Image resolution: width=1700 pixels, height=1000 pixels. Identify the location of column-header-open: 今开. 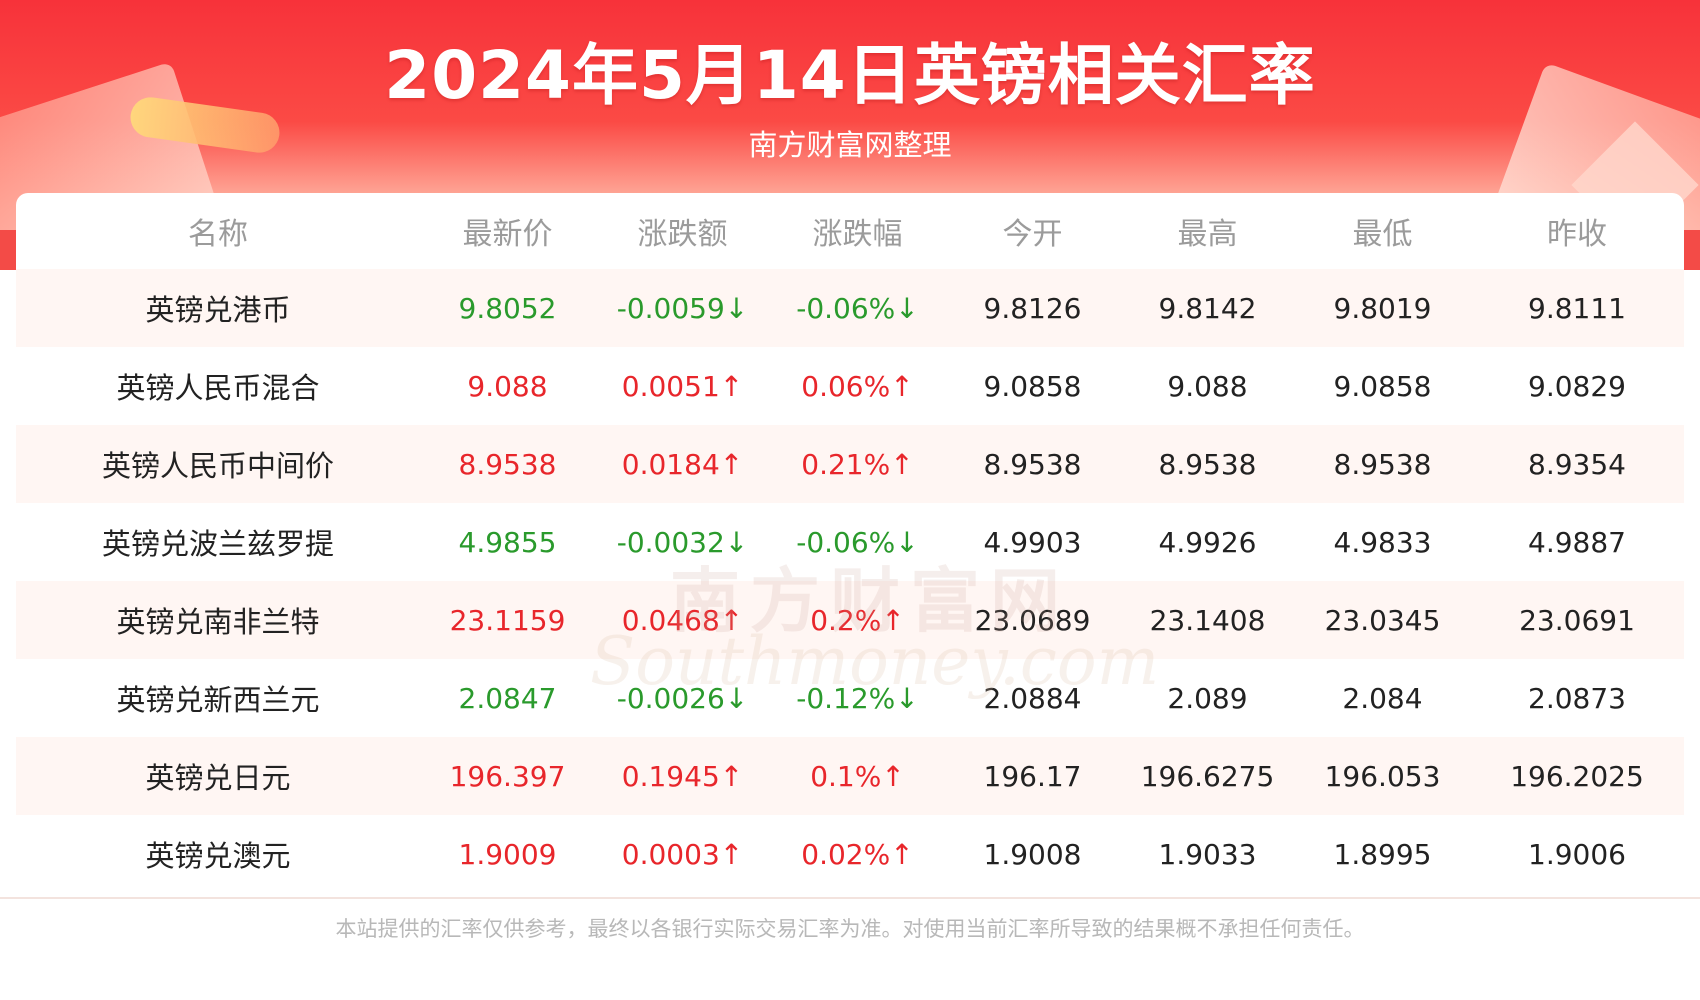
(1032, 234).